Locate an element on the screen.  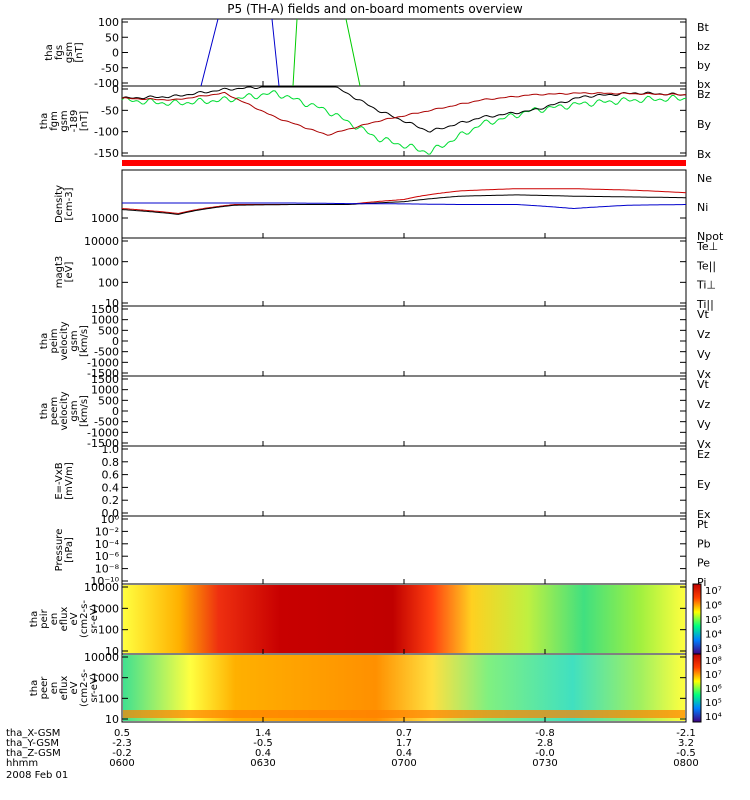
legend-peim-entry: Vz is located at coordinates (704, 334).